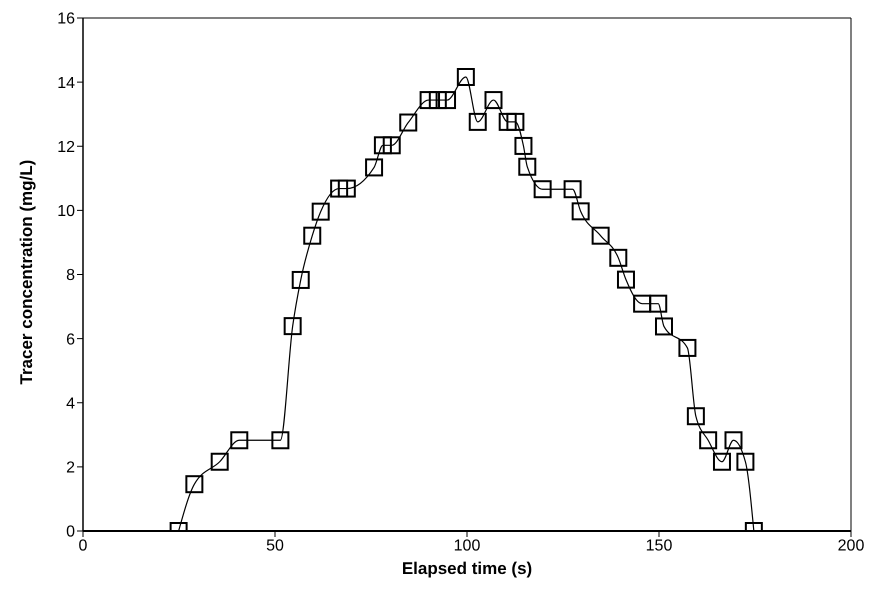 Image resolution: width=874 pixels, height=596 pixels. I want to click on x-tick-label: 50, so click(275, 545).